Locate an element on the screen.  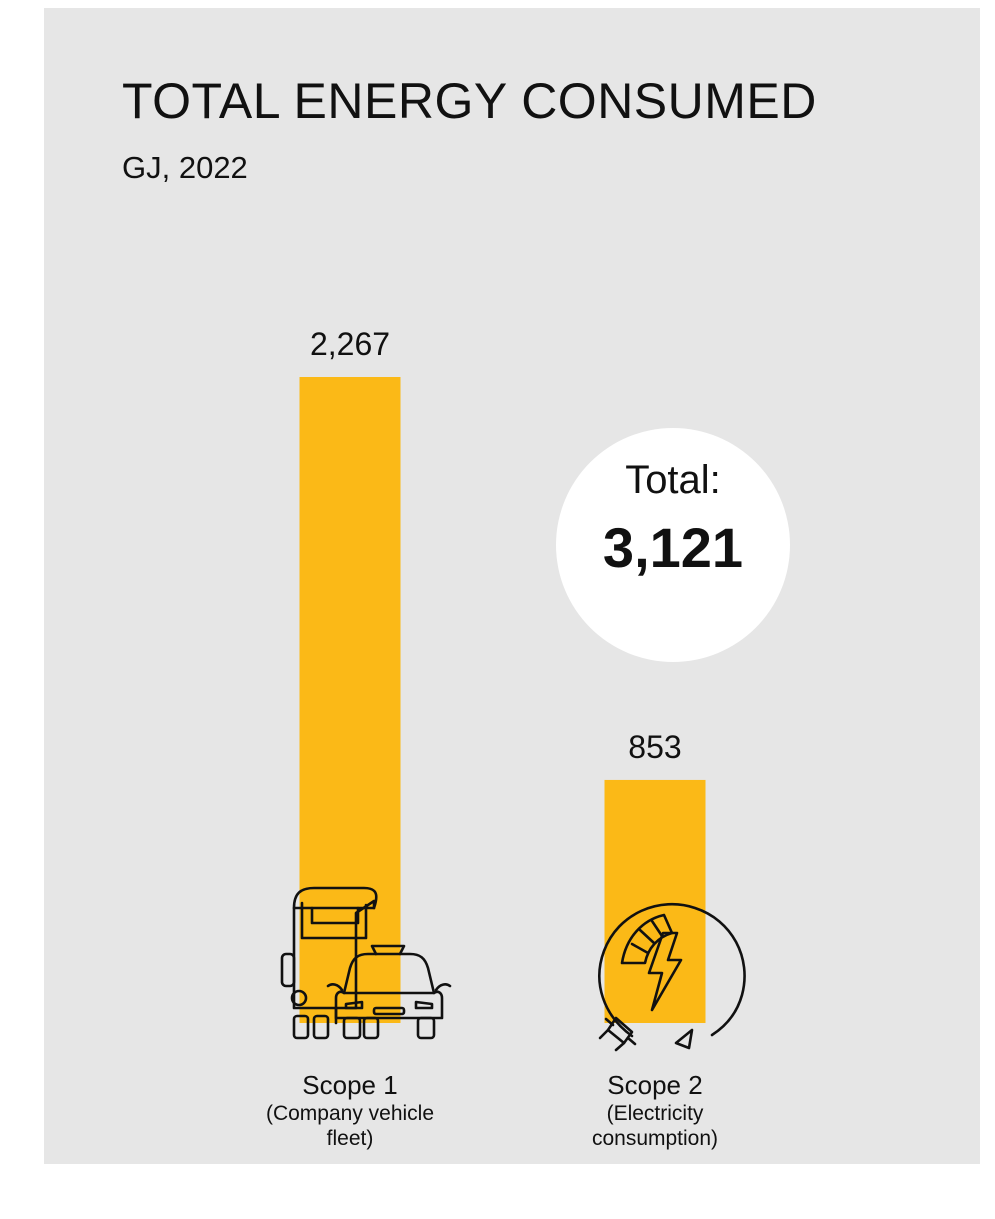
data-label: 2,267 is located at coordinates (350, 344).